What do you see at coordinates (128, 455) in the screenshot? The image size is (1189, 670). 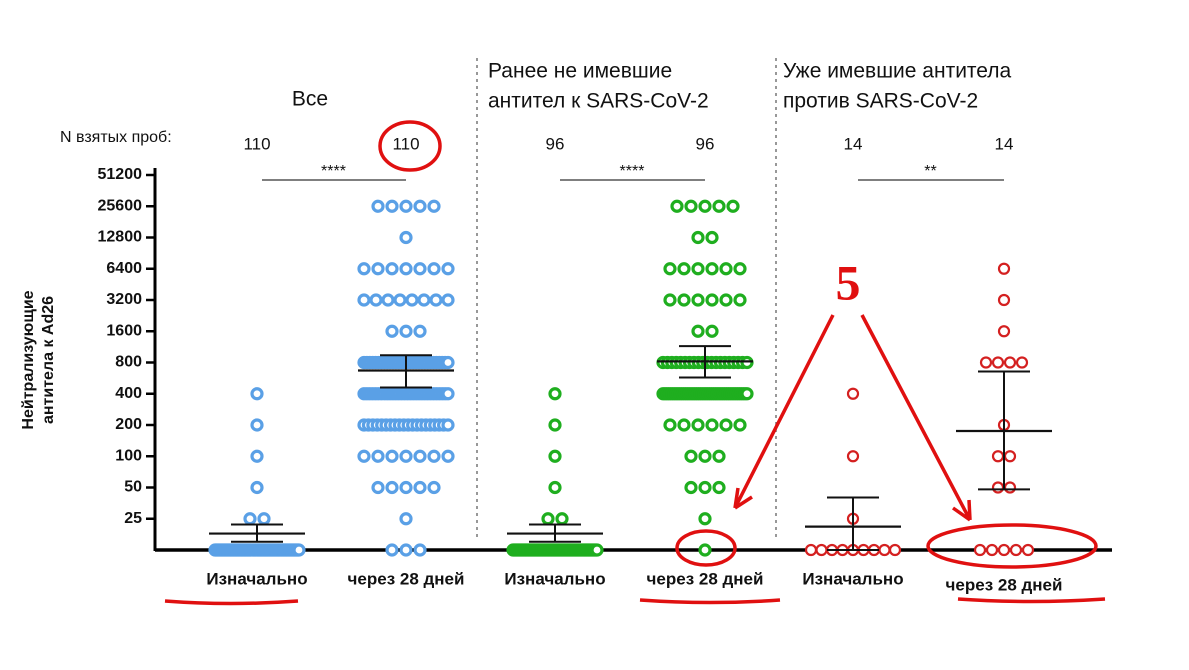 I see `y-tick-label: 100` at bounding box center [128, 455].